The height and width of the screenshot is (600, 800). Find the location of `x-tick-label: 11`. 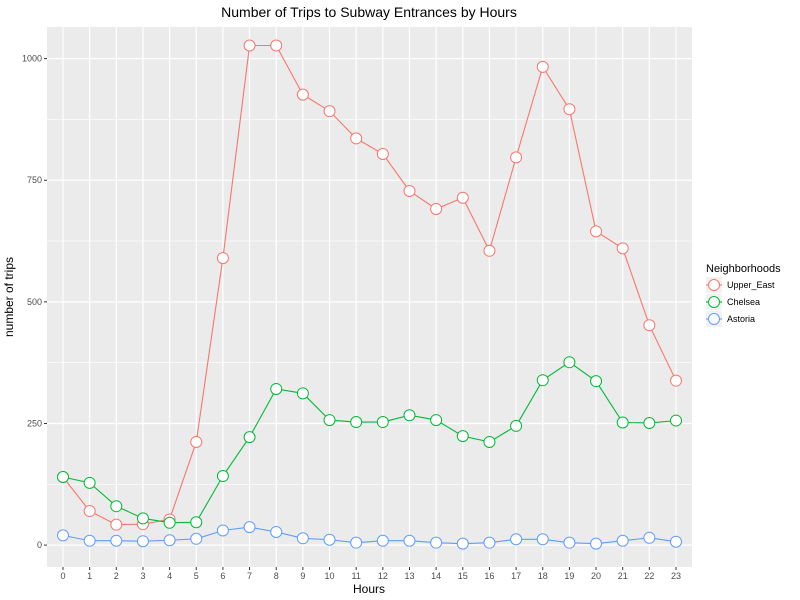

x-tick-label: 11 is located at coordinates (356, 576).